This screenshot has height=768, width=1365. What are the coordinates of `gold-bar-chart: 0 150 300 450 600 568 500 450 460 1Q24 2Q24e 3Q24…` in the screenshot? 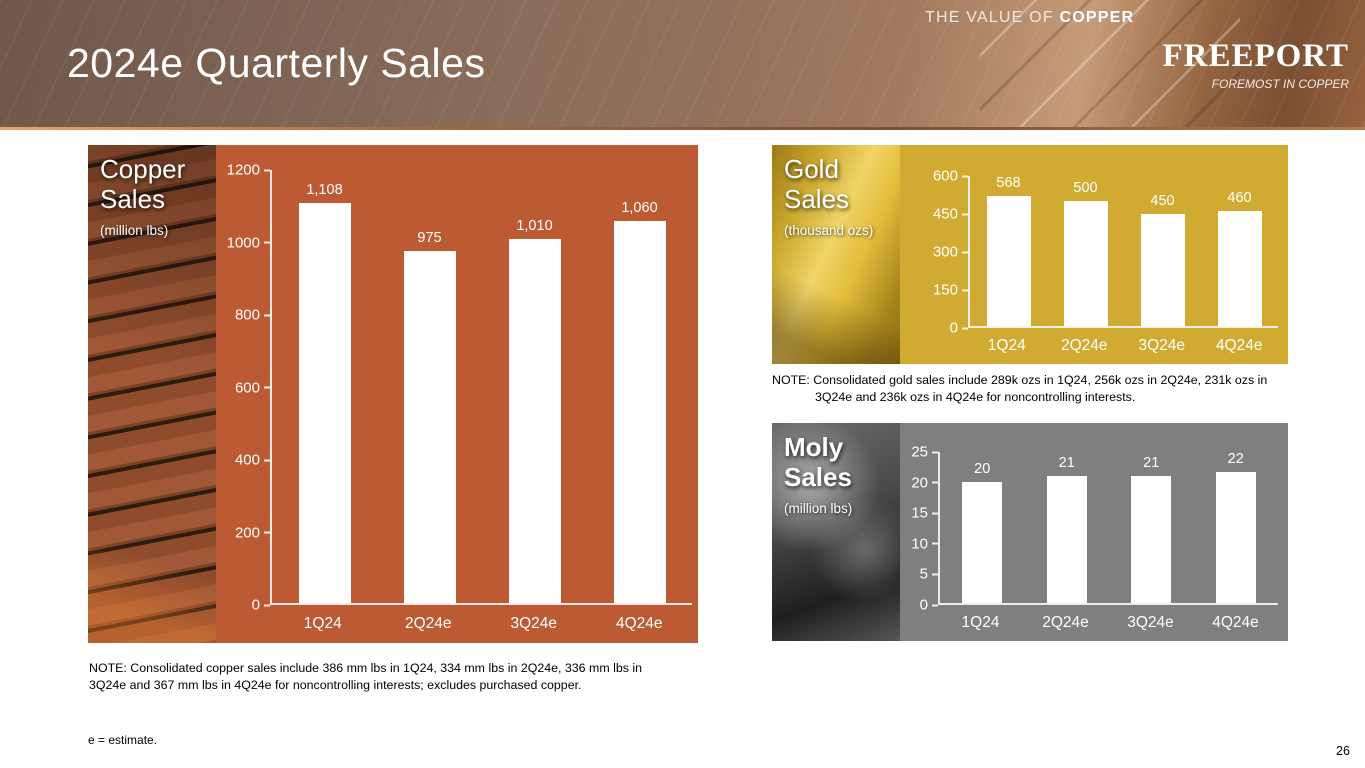 It's located at (1094, 254).